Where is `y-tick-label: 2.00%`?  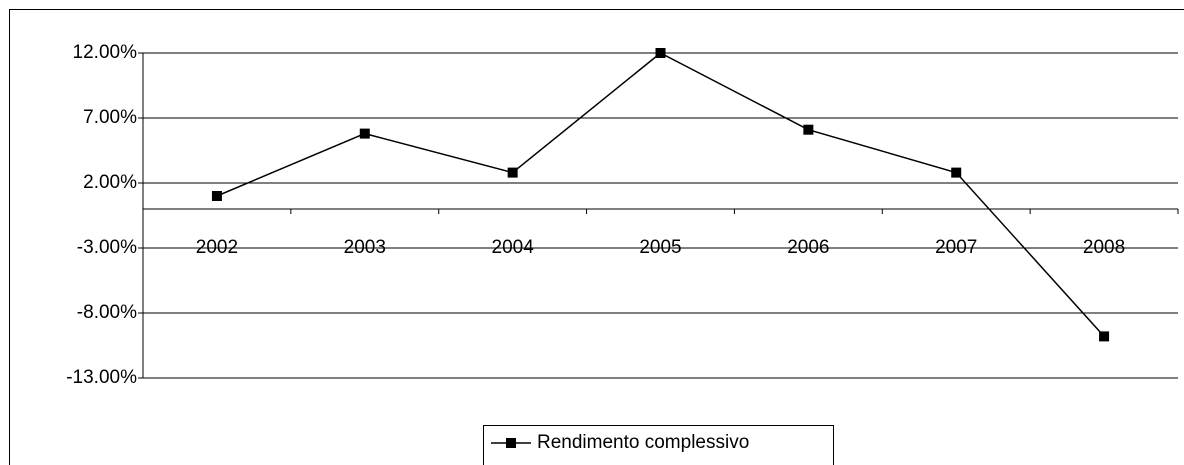
y-tick-label: 2.00% is located at coordinates (110, 182).